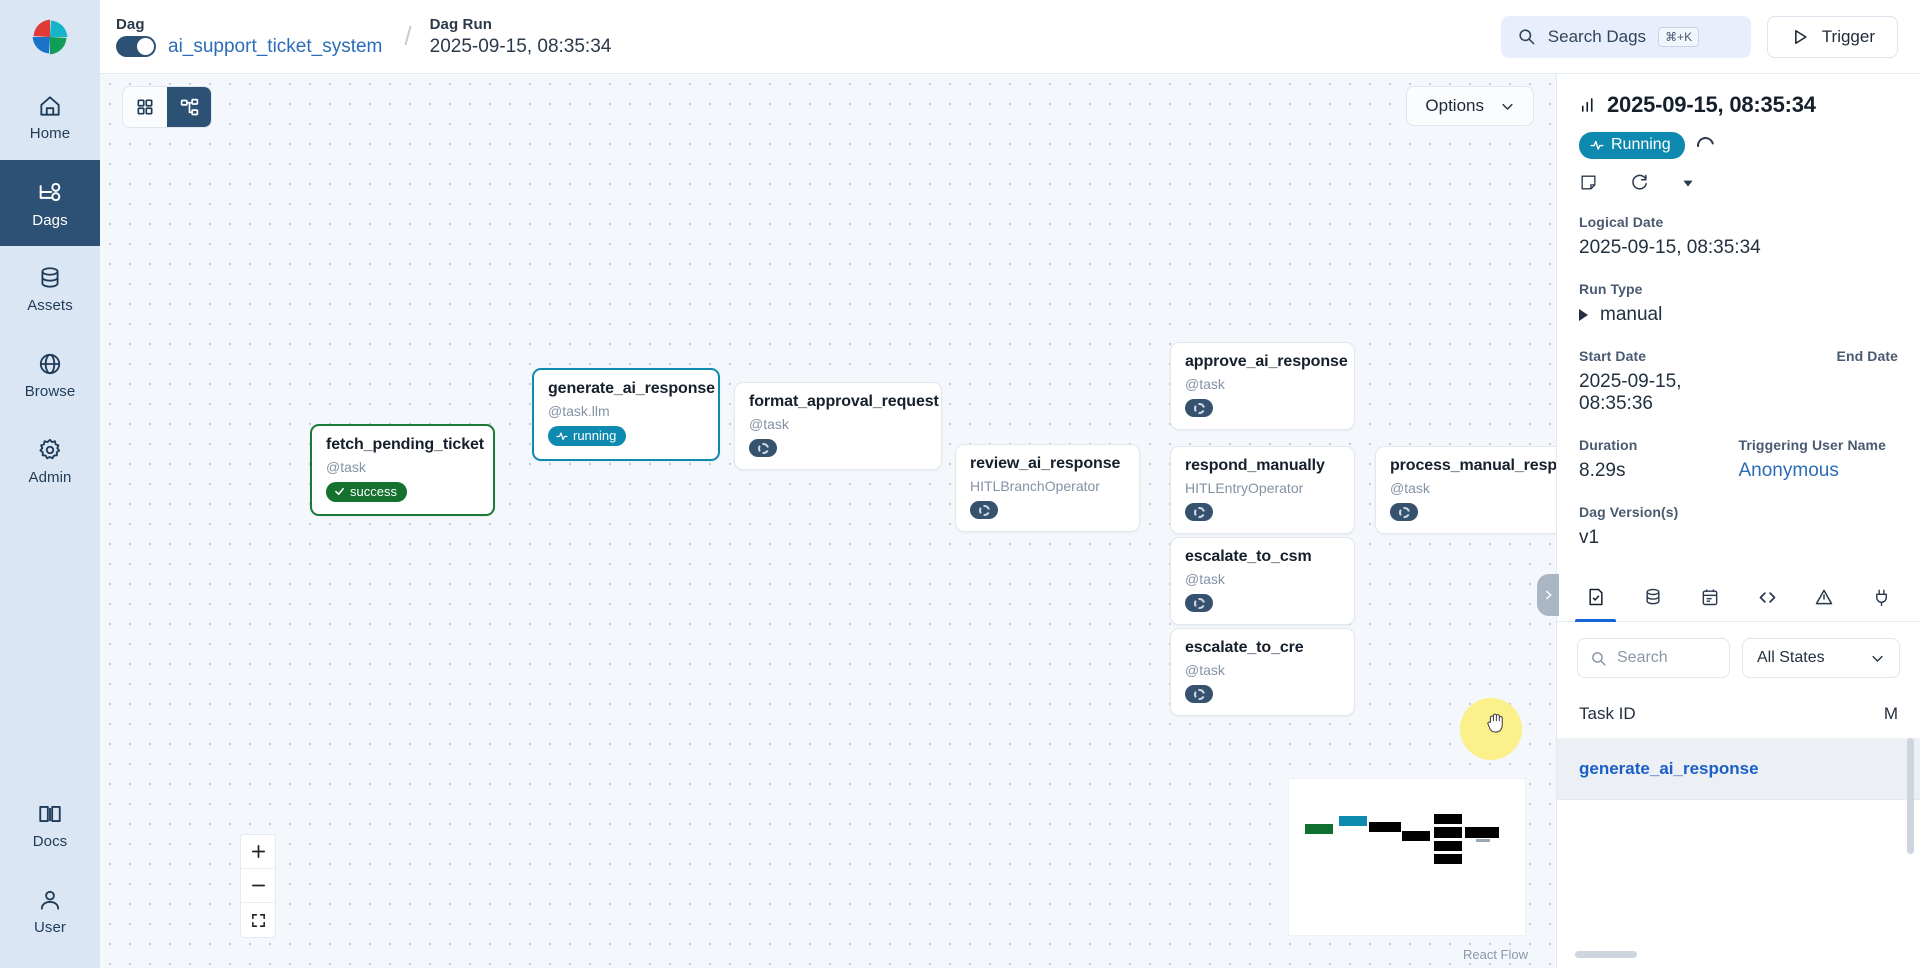  What do you see at coordinates (1248, 556) in the screenshot?
I see `task-node-name: escalate_to_csm` at bounding box center [1248, 556].